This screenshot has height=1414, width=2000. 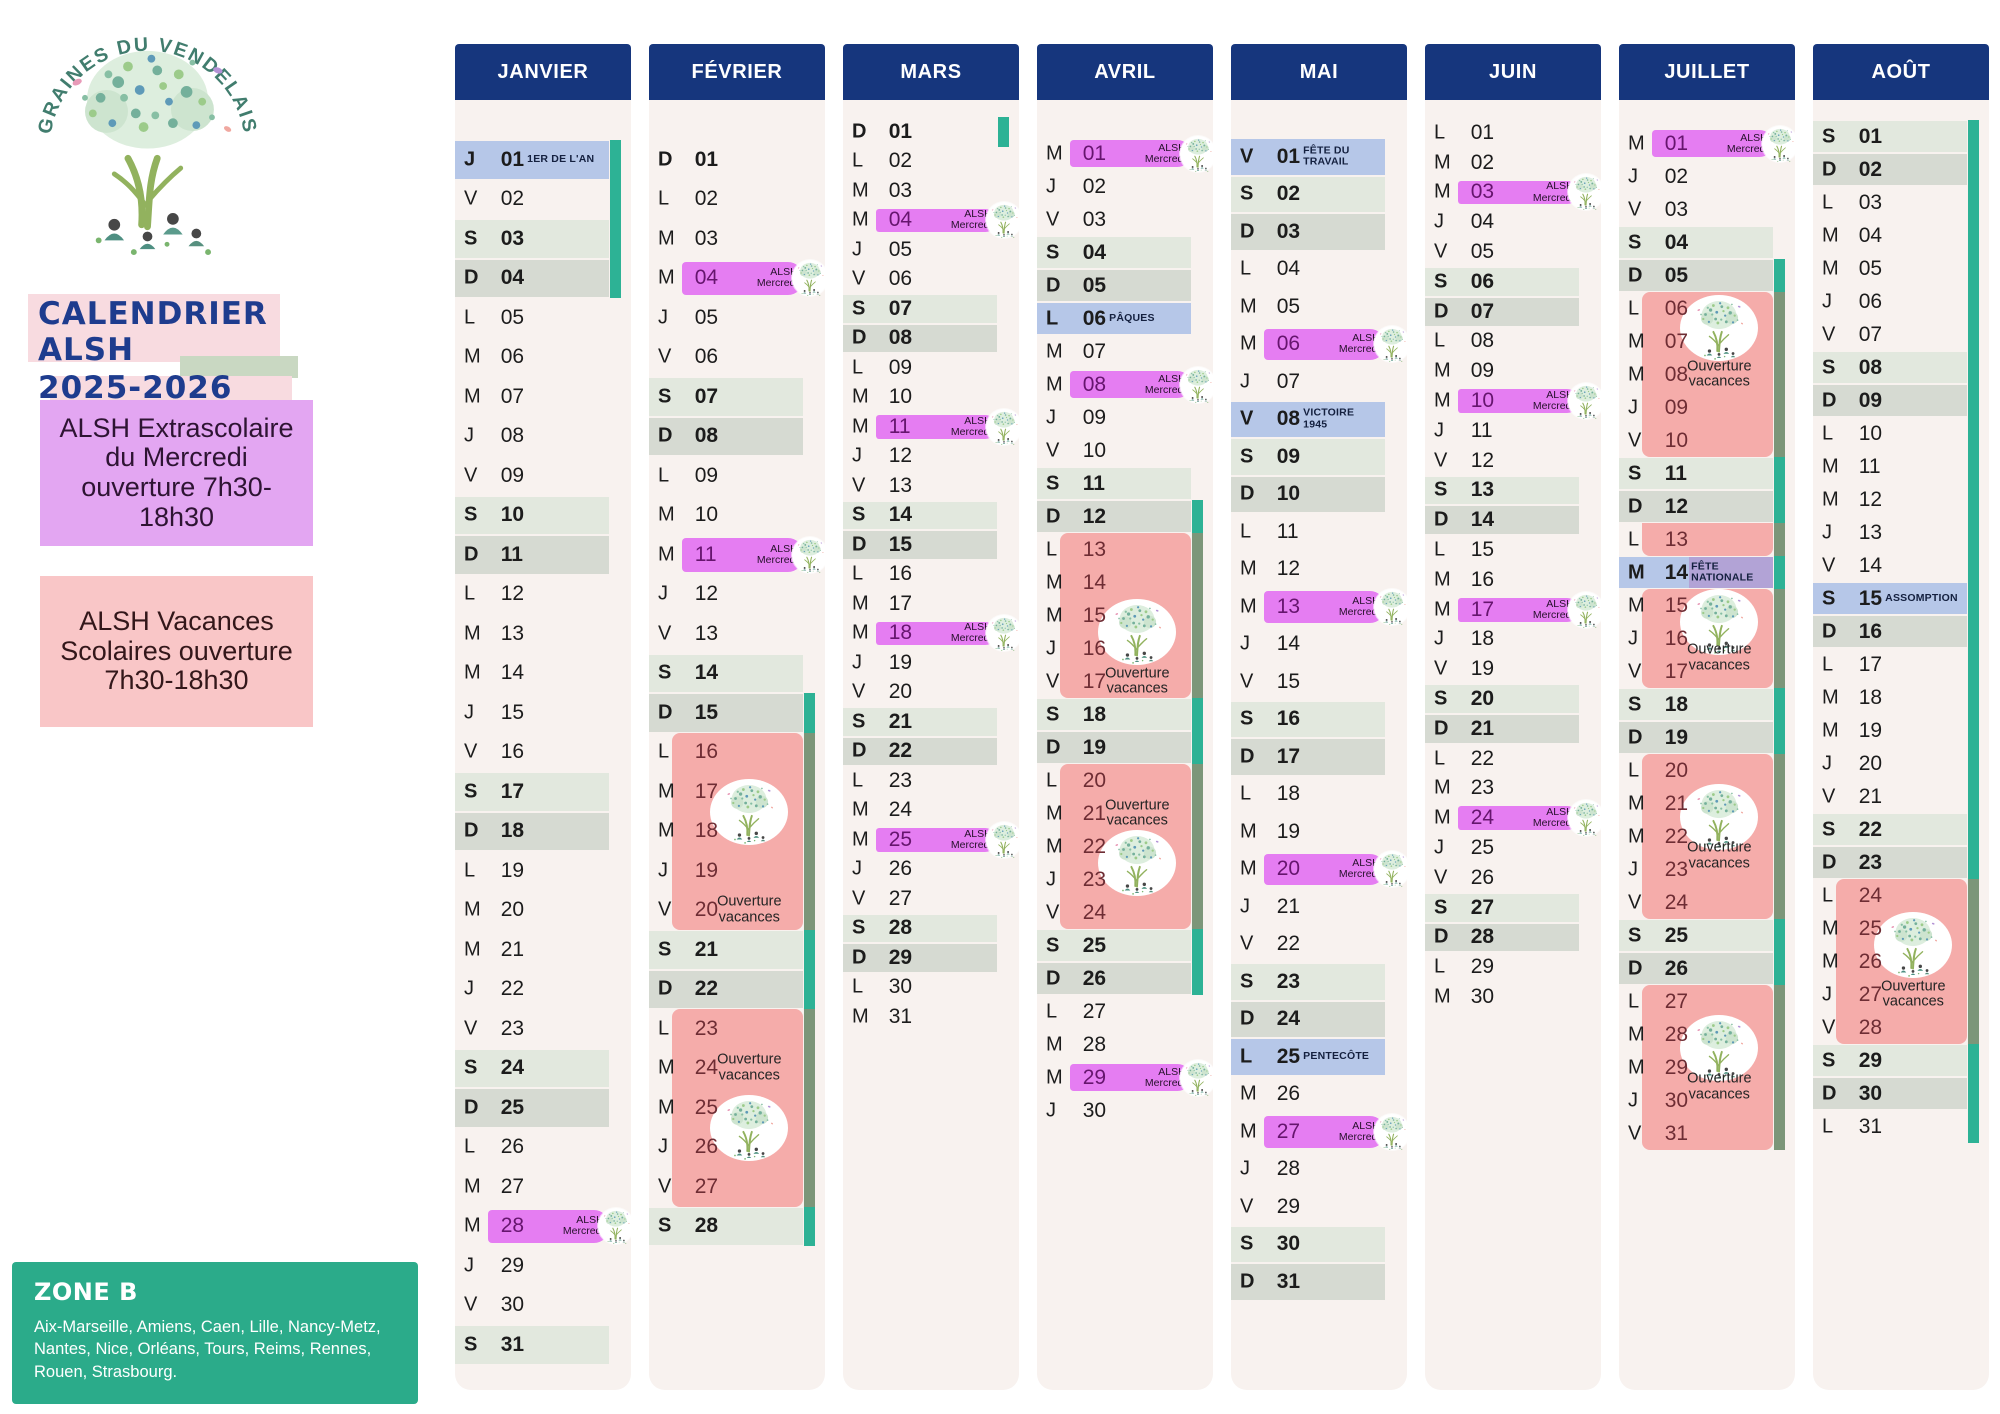 I want to click on day-row: D 26, so click(x=1125, y=978).